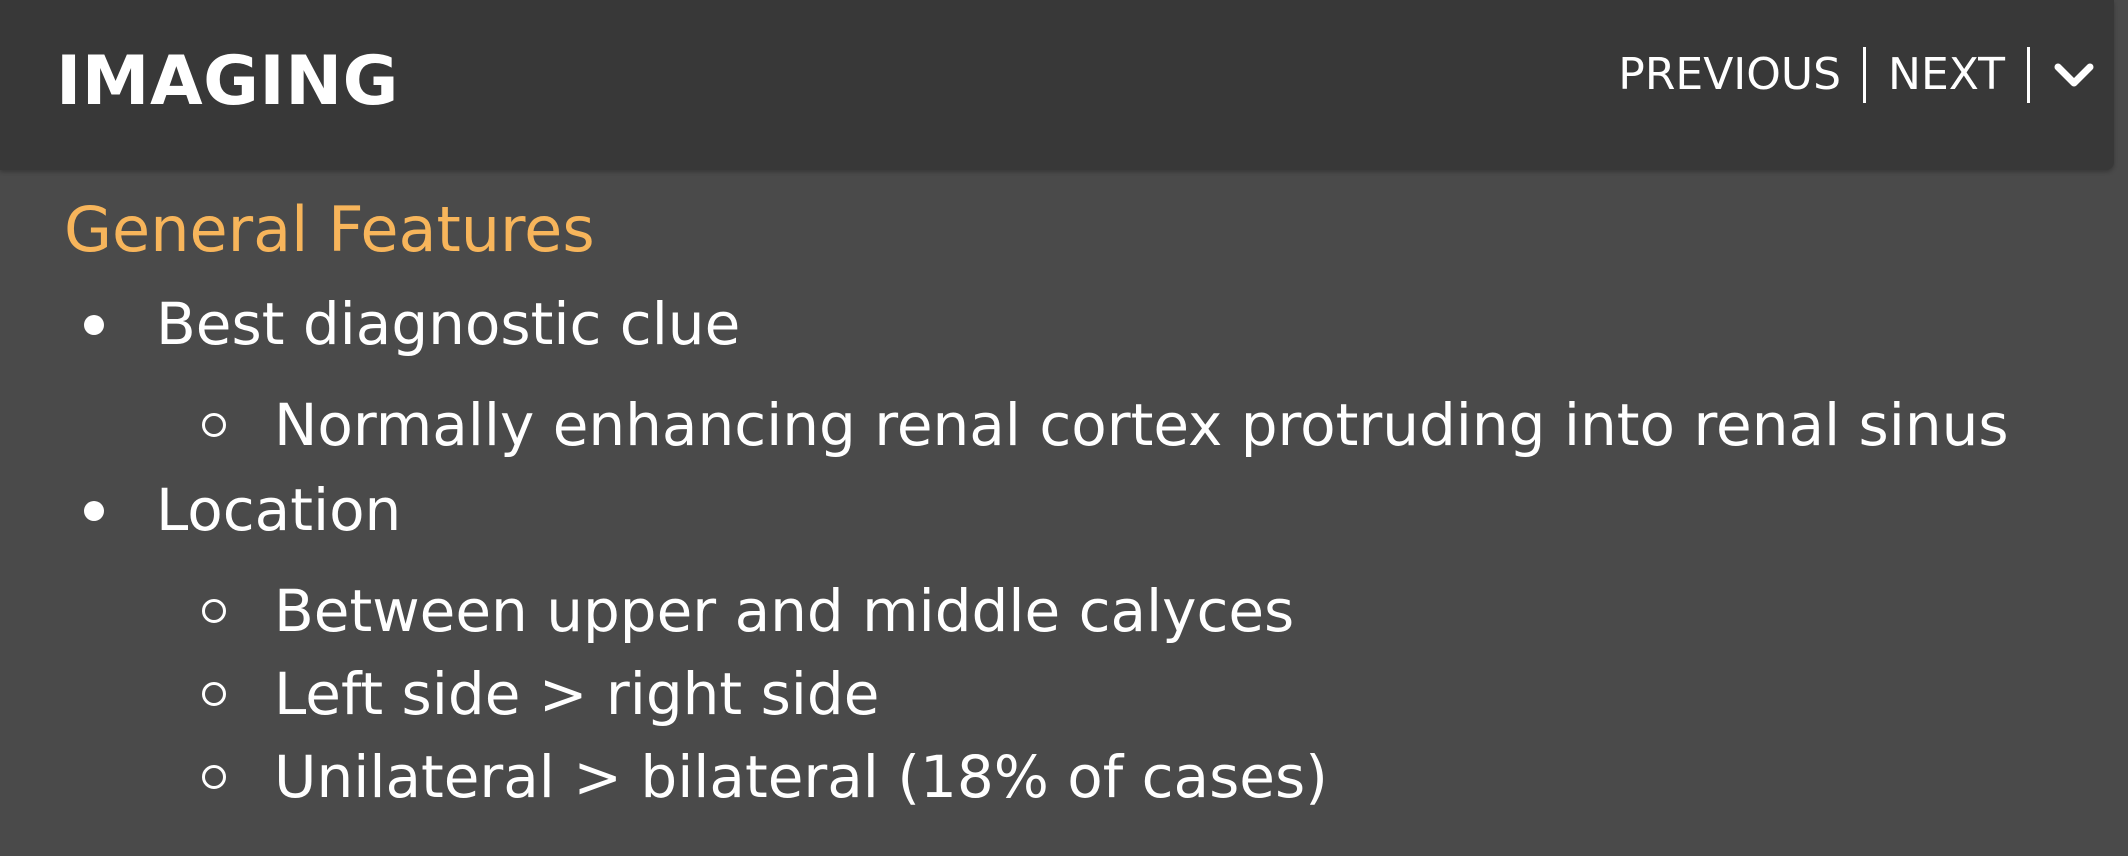  I want to click on chevron-down-icon-glyph, so click(2074, 75).